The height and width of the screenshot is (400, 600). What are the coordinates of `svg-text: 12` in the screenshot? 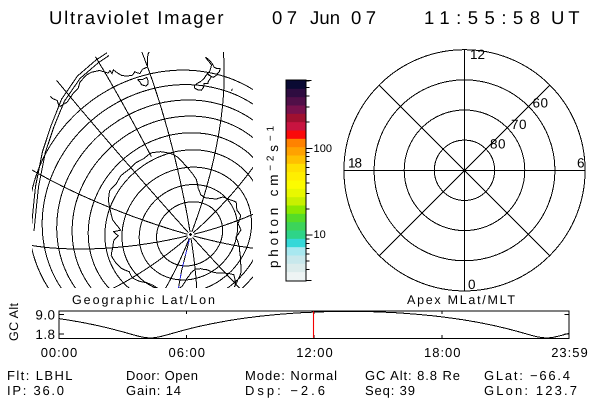 It's located at (477, 54).